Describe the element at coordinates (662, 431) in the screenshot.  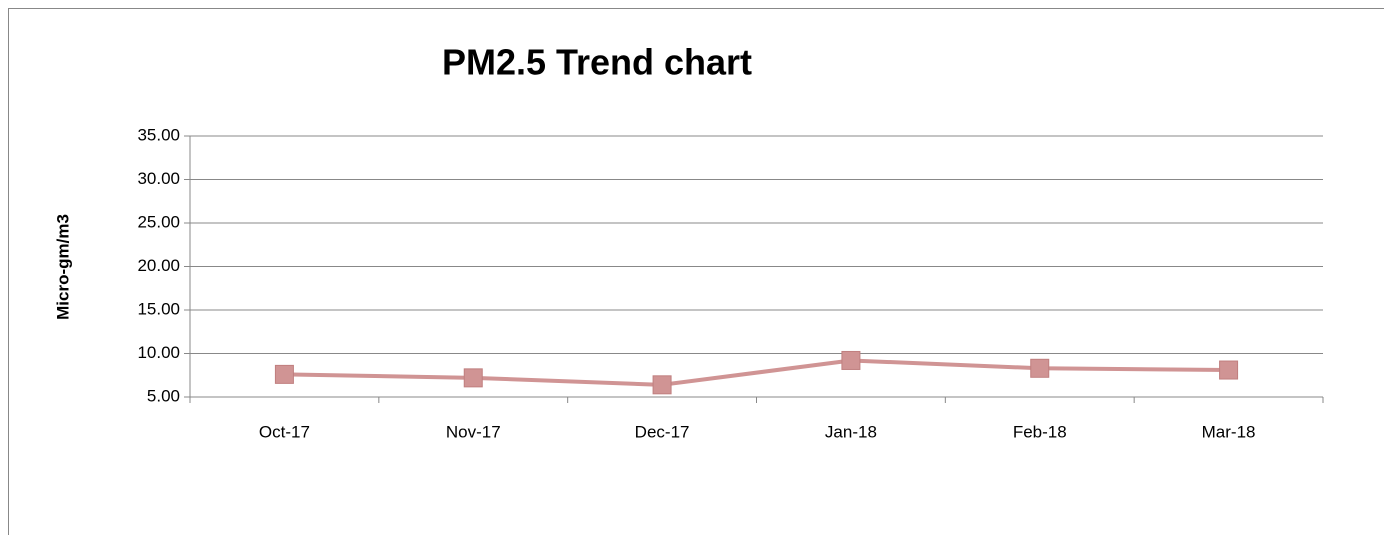
I see `x-tick-label: Dec-17` at that location.